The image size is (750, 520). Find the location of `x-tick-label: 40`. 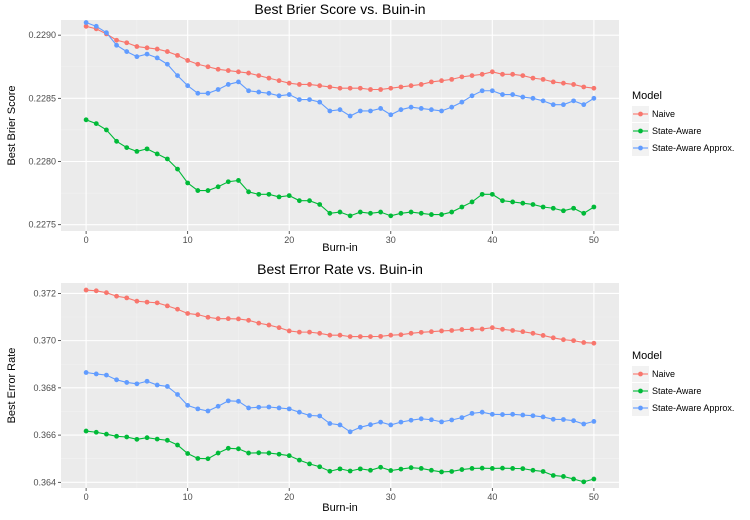

x-tick-label: 40 is located at coordinates (492, 497).